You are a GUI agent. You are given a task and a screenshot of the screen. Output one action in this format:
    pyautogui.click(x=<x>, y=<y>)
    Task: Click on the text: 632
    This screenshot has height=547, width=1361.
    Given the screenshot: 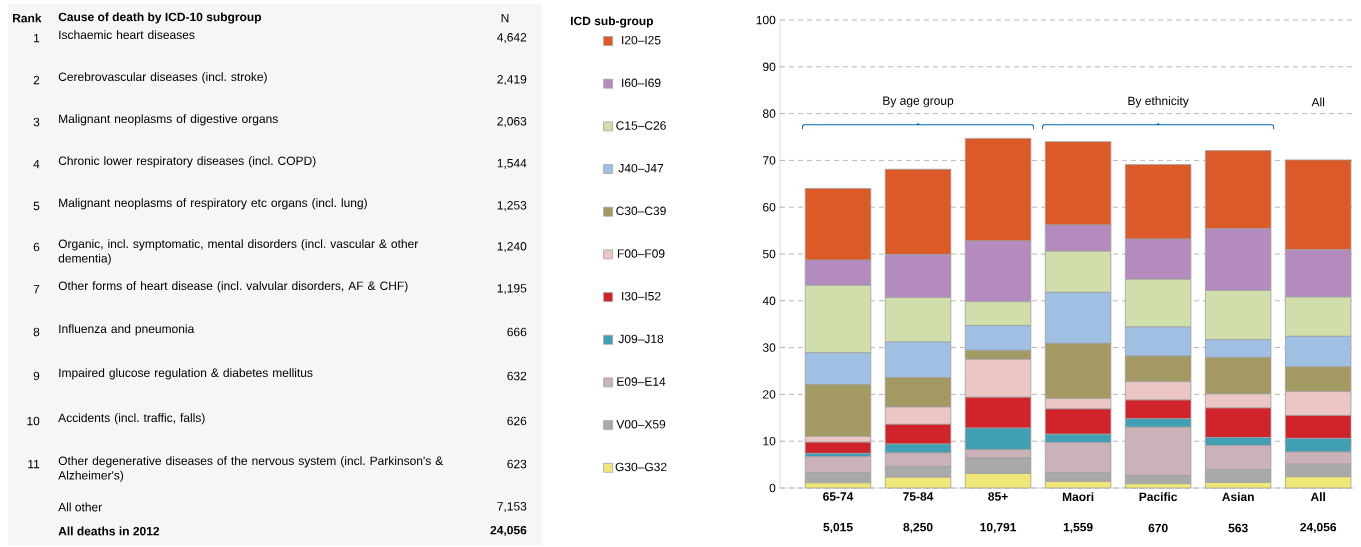 What is the action you would take?
    pyautogui.click(x=517, y=376)
    